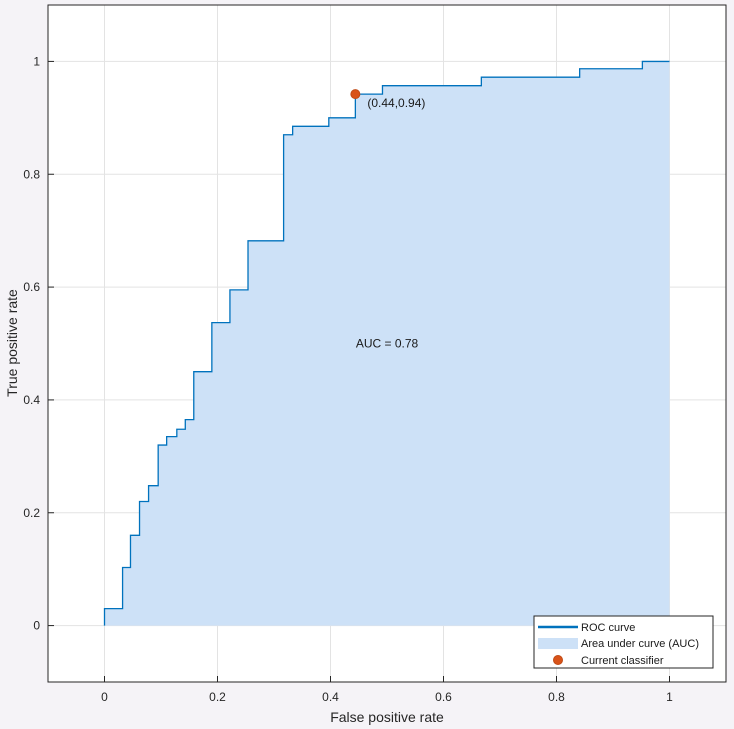  What do you see at coordinates (36, 61) in the screenshot?
I see `y-tick-label-5: 1` at bounding box center [36, 61].